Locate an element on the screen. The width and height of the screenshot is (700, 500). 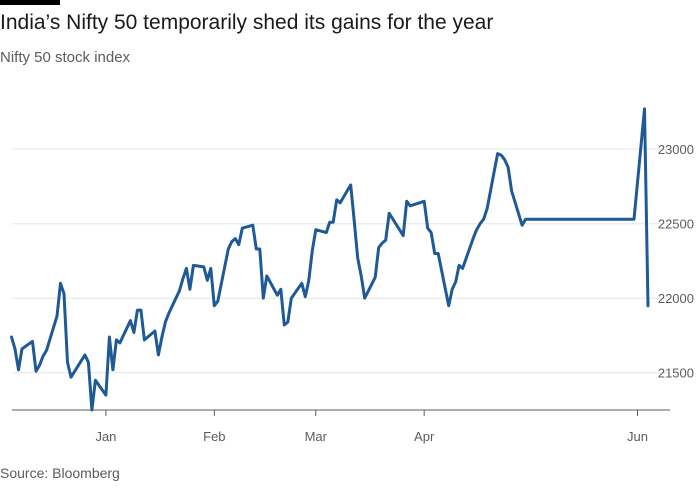
source-note: Source: Bloomberg is located at coordinates (60, 473).